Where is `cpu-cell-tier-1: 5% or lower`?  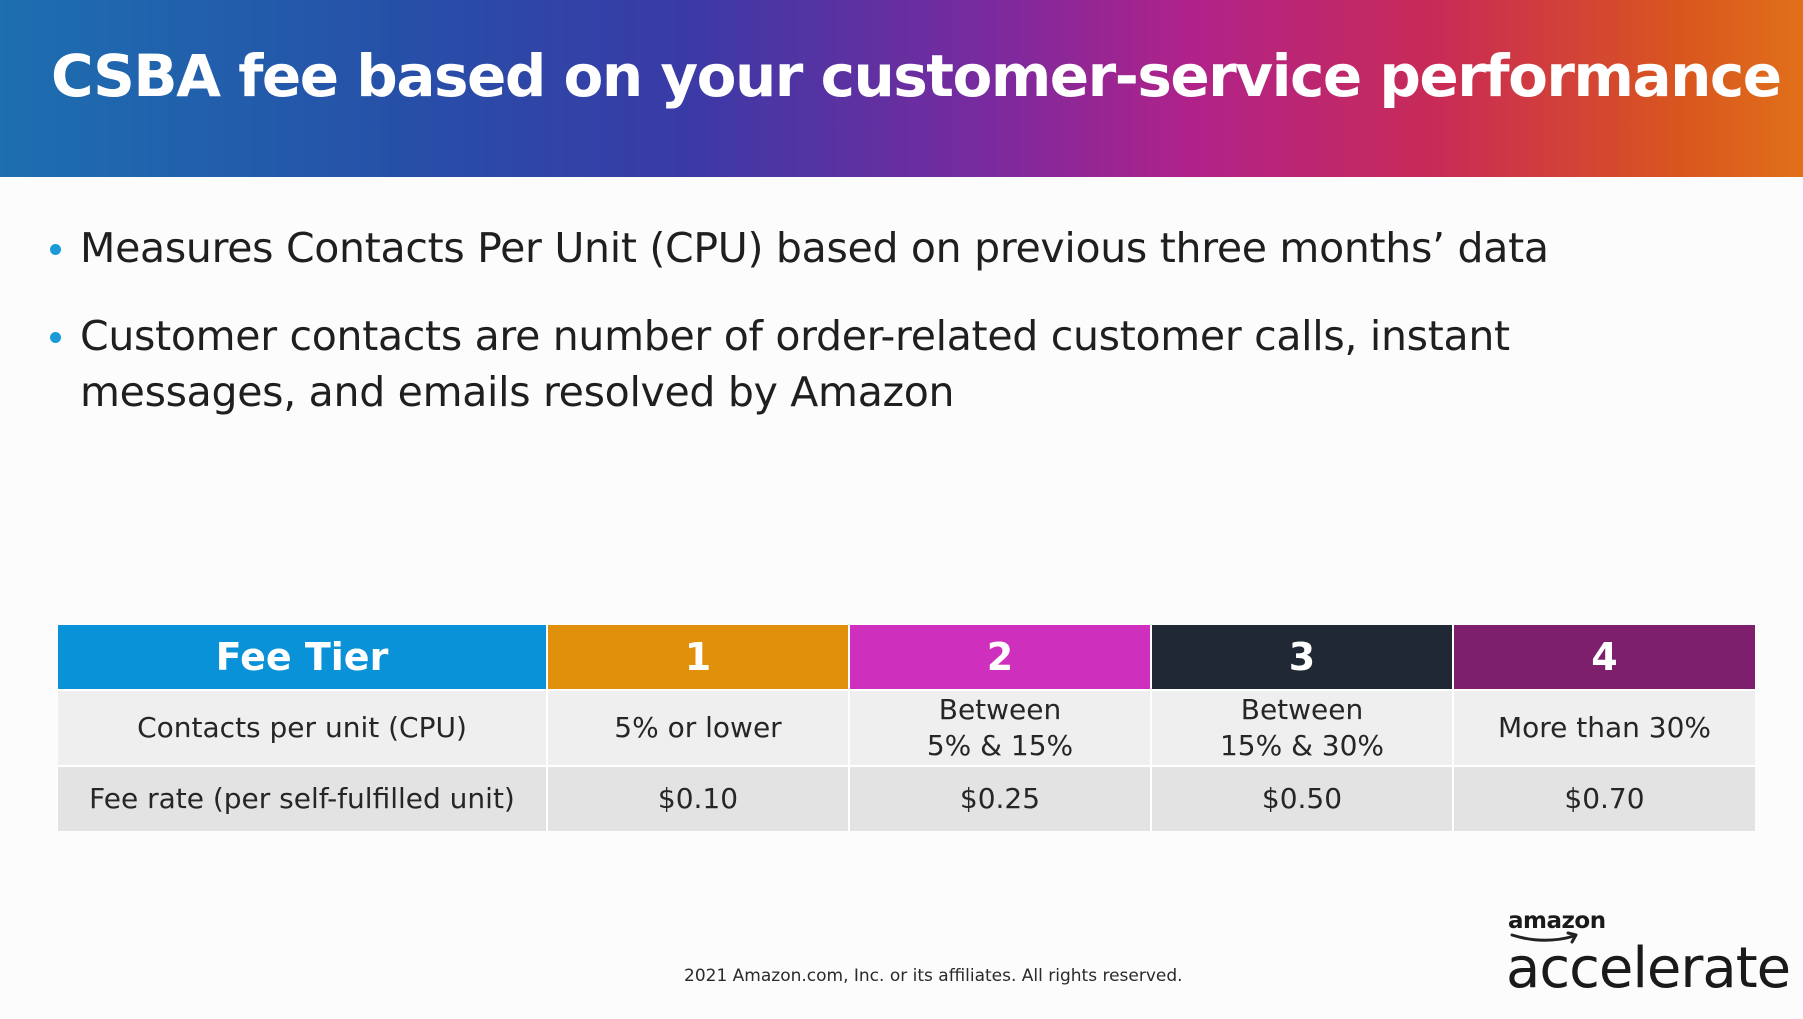
cpu-cell-tier-1: 5% or lower is located at coordinates (698, 727).